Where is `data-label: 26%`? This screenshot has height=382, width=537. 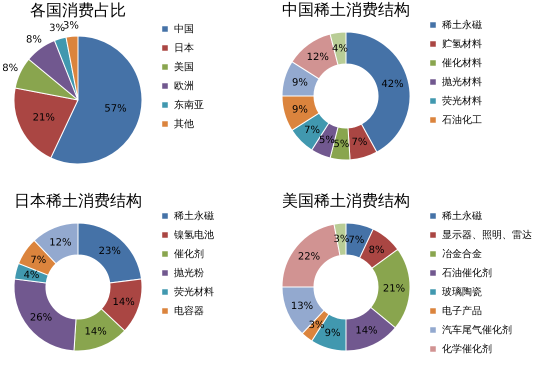
data-label: 26% is located at coordinates (41, 318).